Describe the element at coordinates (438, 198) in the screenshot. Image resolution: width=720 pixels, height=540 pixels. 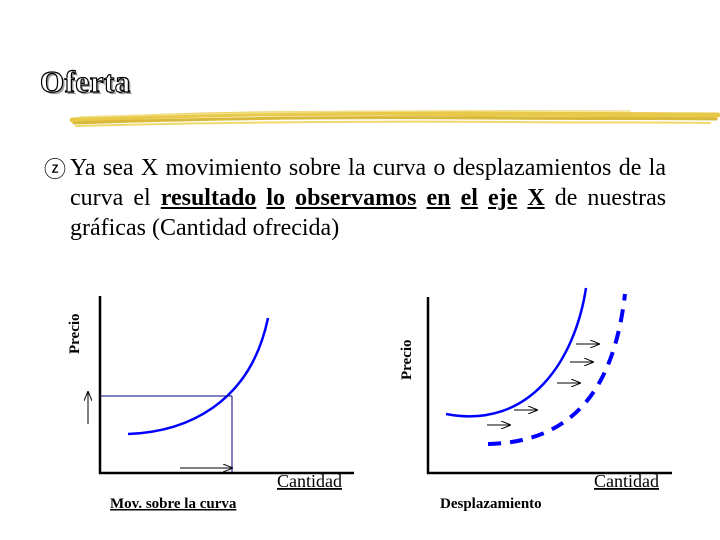
I see `word-en: en` at that location.